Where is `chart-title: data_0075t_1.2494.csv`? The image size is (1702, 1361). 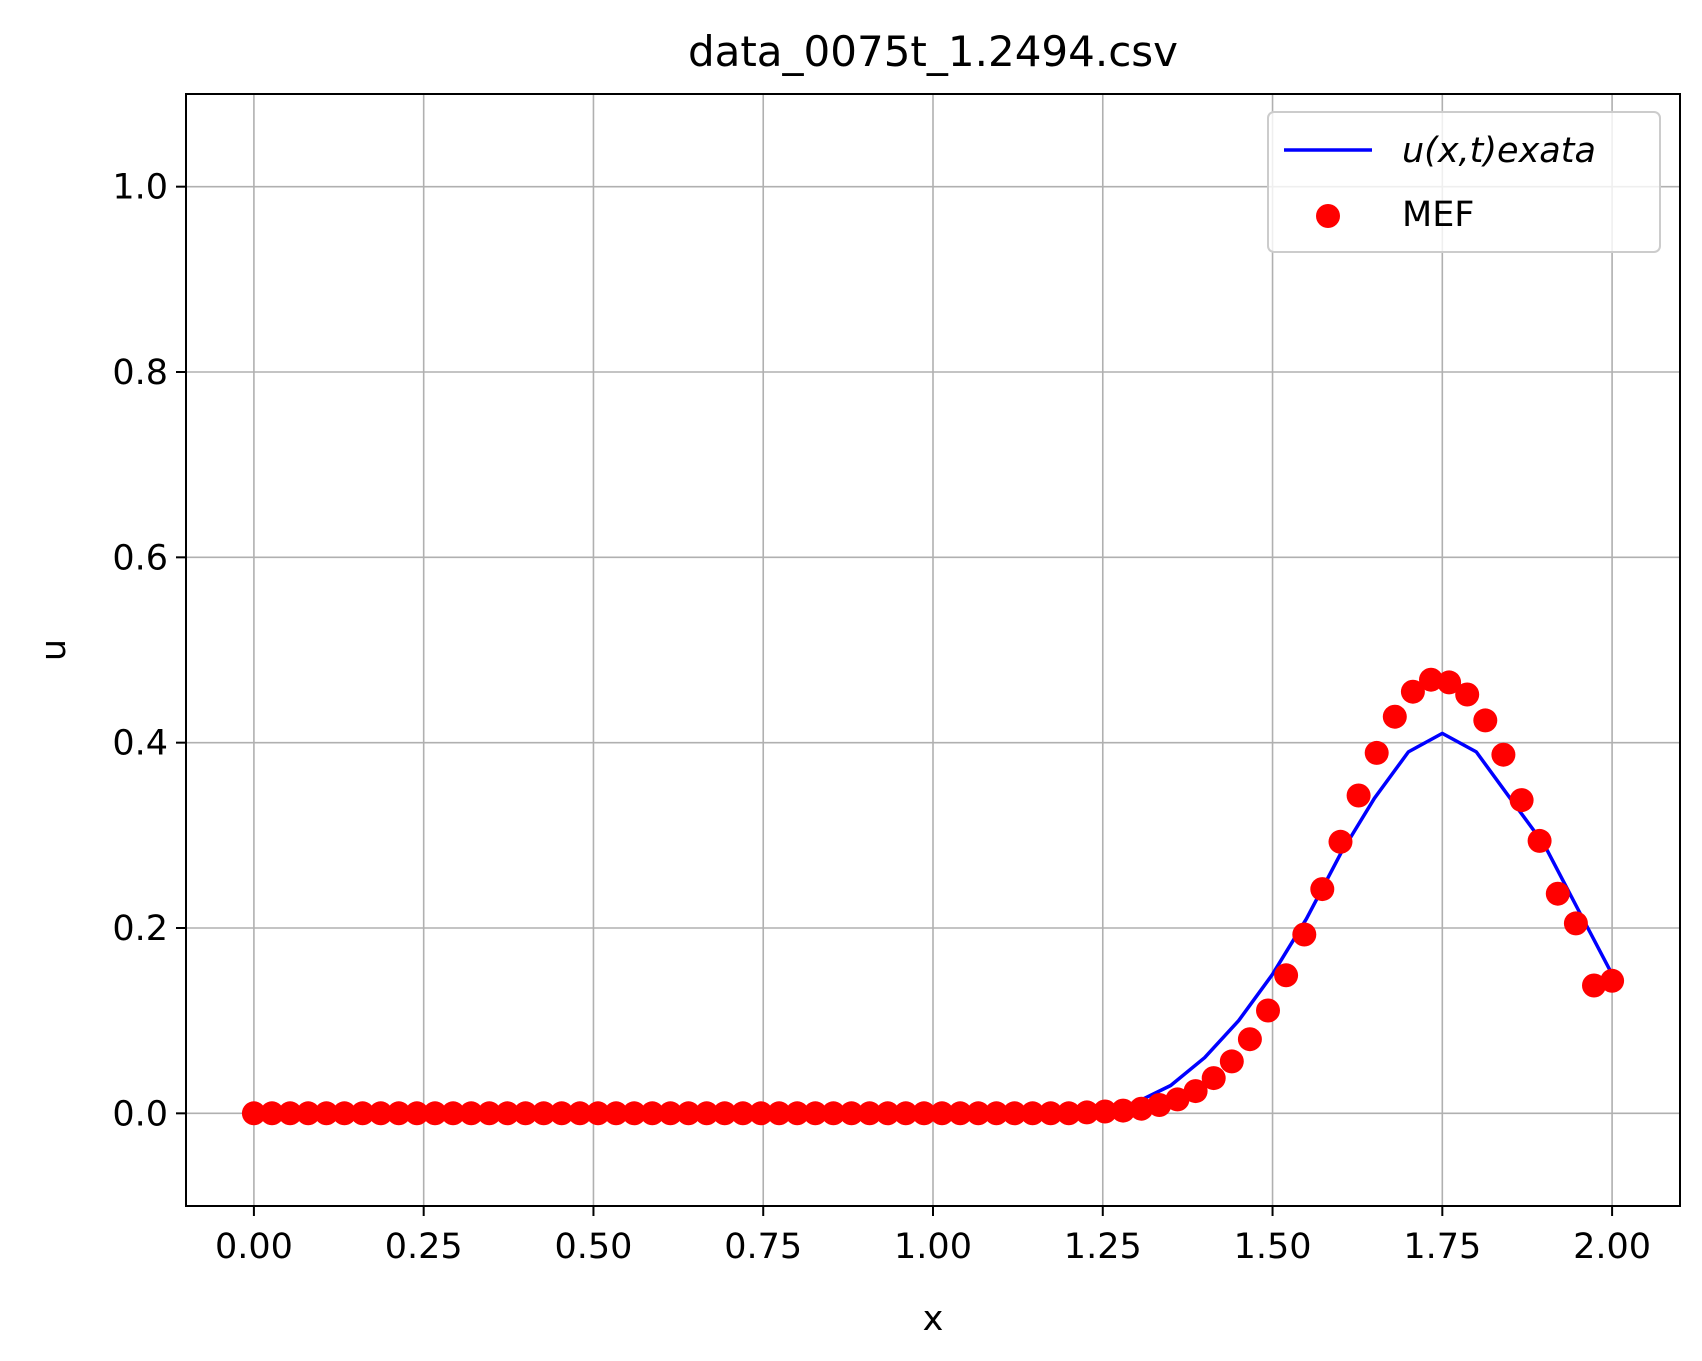
chart-title: data_0075t_1.2494.csv is located at coordinates (933, 51).